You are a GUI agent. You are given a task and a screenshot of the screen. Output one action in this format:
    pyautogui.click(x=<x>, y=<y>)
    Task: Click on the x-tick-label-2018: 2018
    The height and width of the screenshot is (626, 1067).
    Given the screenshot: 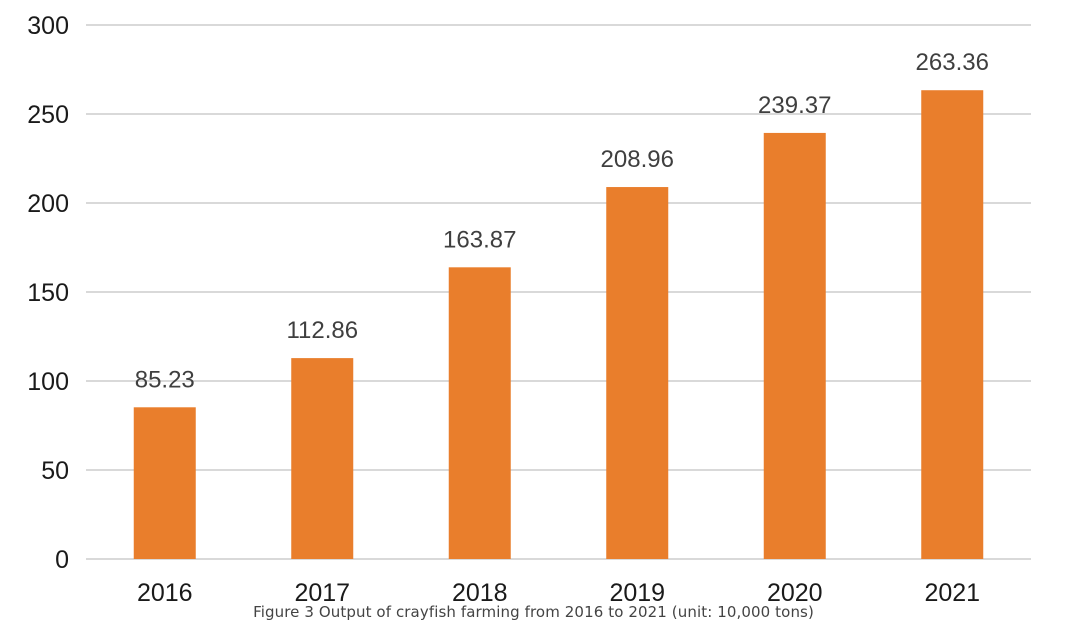 What is the action you would take?
    pyautogui.click(x=480, y=593)
    